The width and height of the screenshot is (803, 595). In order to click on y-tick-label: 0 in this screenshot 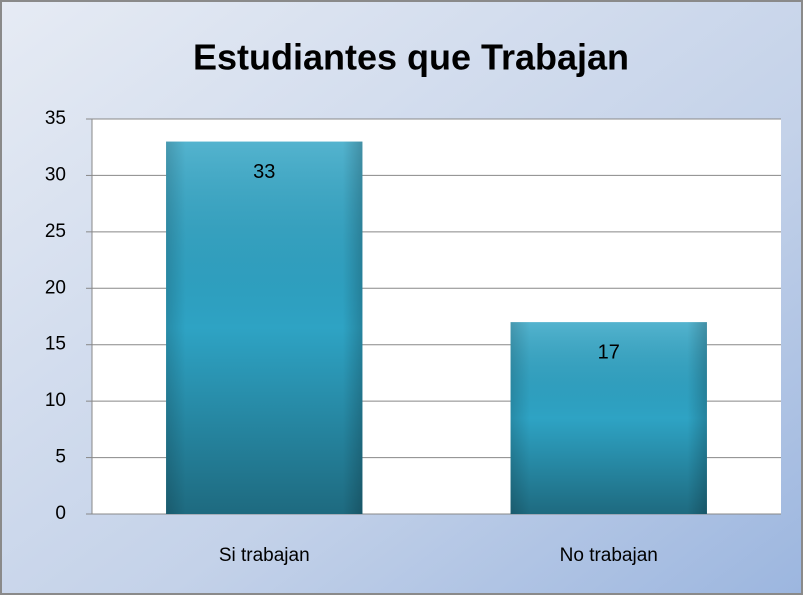, I will do `click(60, 513)`.